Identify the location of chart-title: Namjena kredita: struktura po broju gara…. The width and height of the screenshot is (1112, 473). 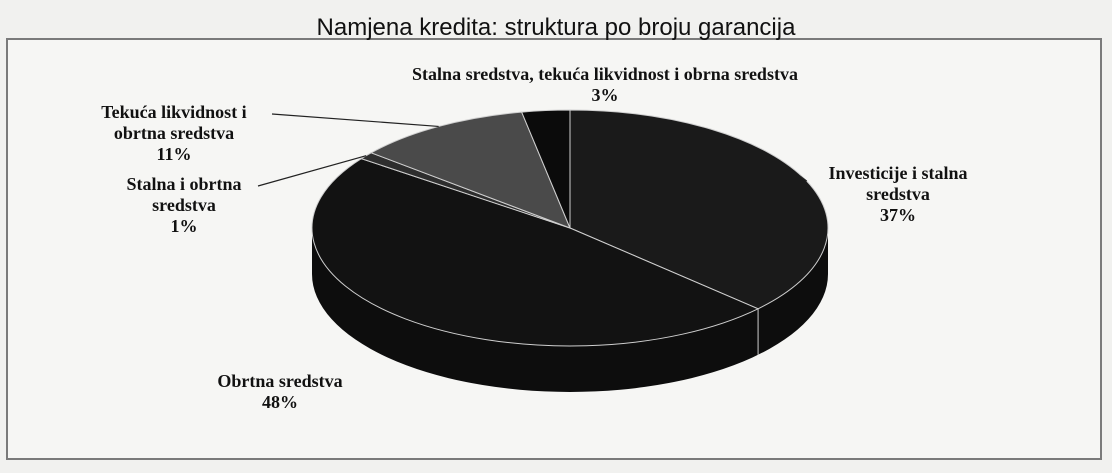
(556, 27).